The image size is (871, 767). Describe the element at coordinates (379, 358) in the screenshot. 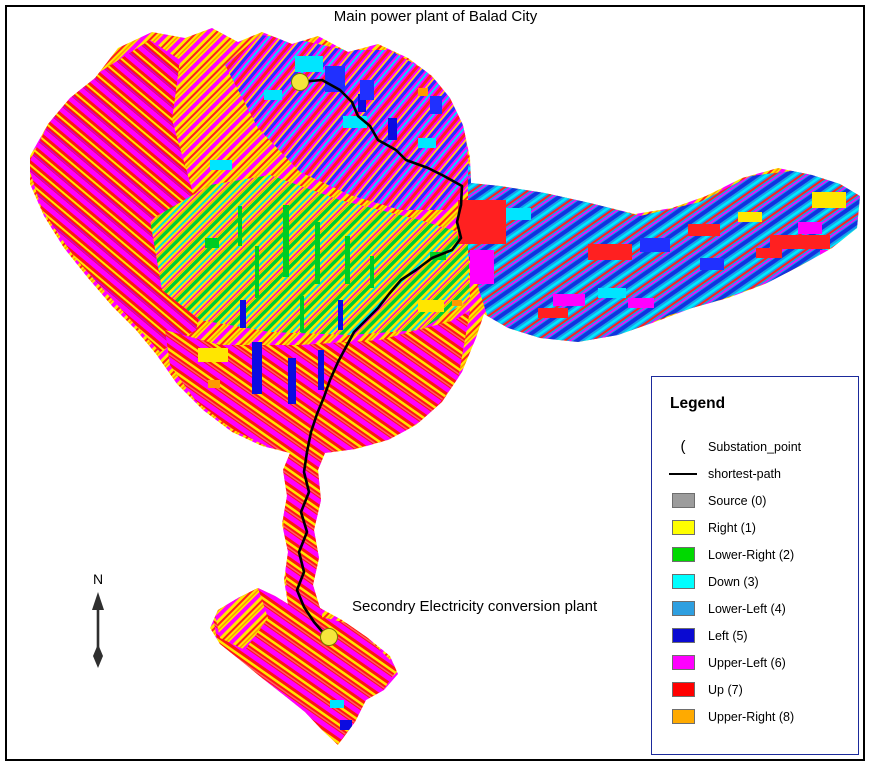

I see `shortest-path-line` at that location.